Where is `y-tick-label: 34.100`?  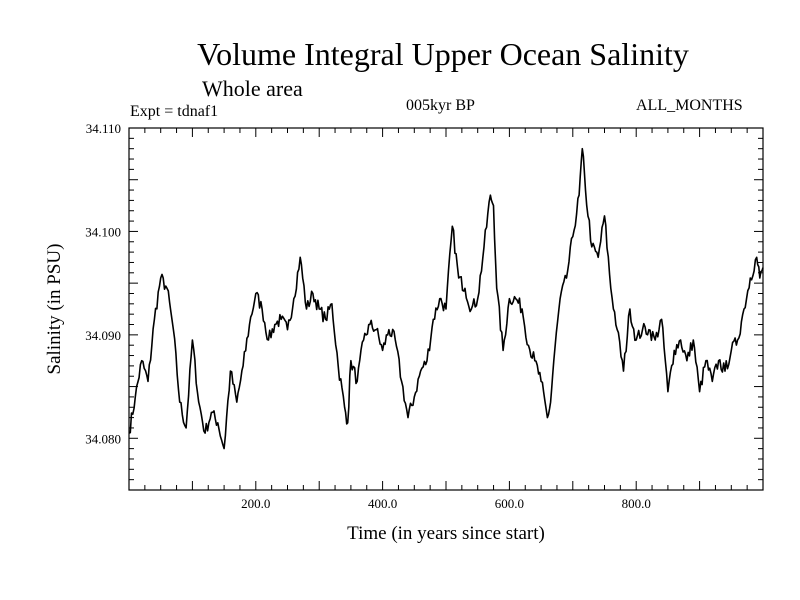 y-tick-label: 34.100 is located at coordinates (103, 231).